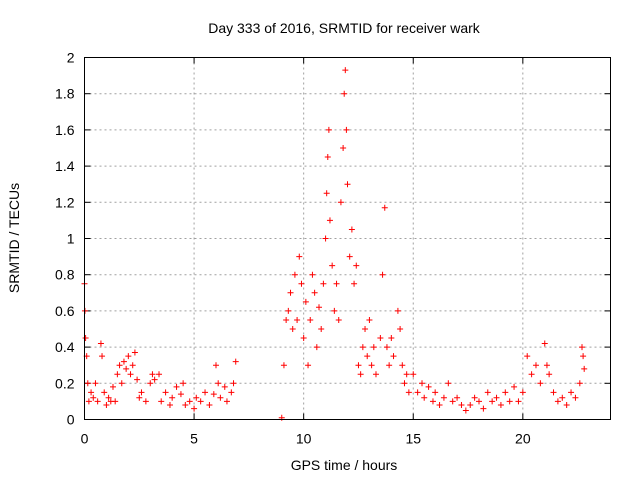 This screenshot has height=480, width=640. I want to click on y-tick-label: 0.6, so click(65, 311).